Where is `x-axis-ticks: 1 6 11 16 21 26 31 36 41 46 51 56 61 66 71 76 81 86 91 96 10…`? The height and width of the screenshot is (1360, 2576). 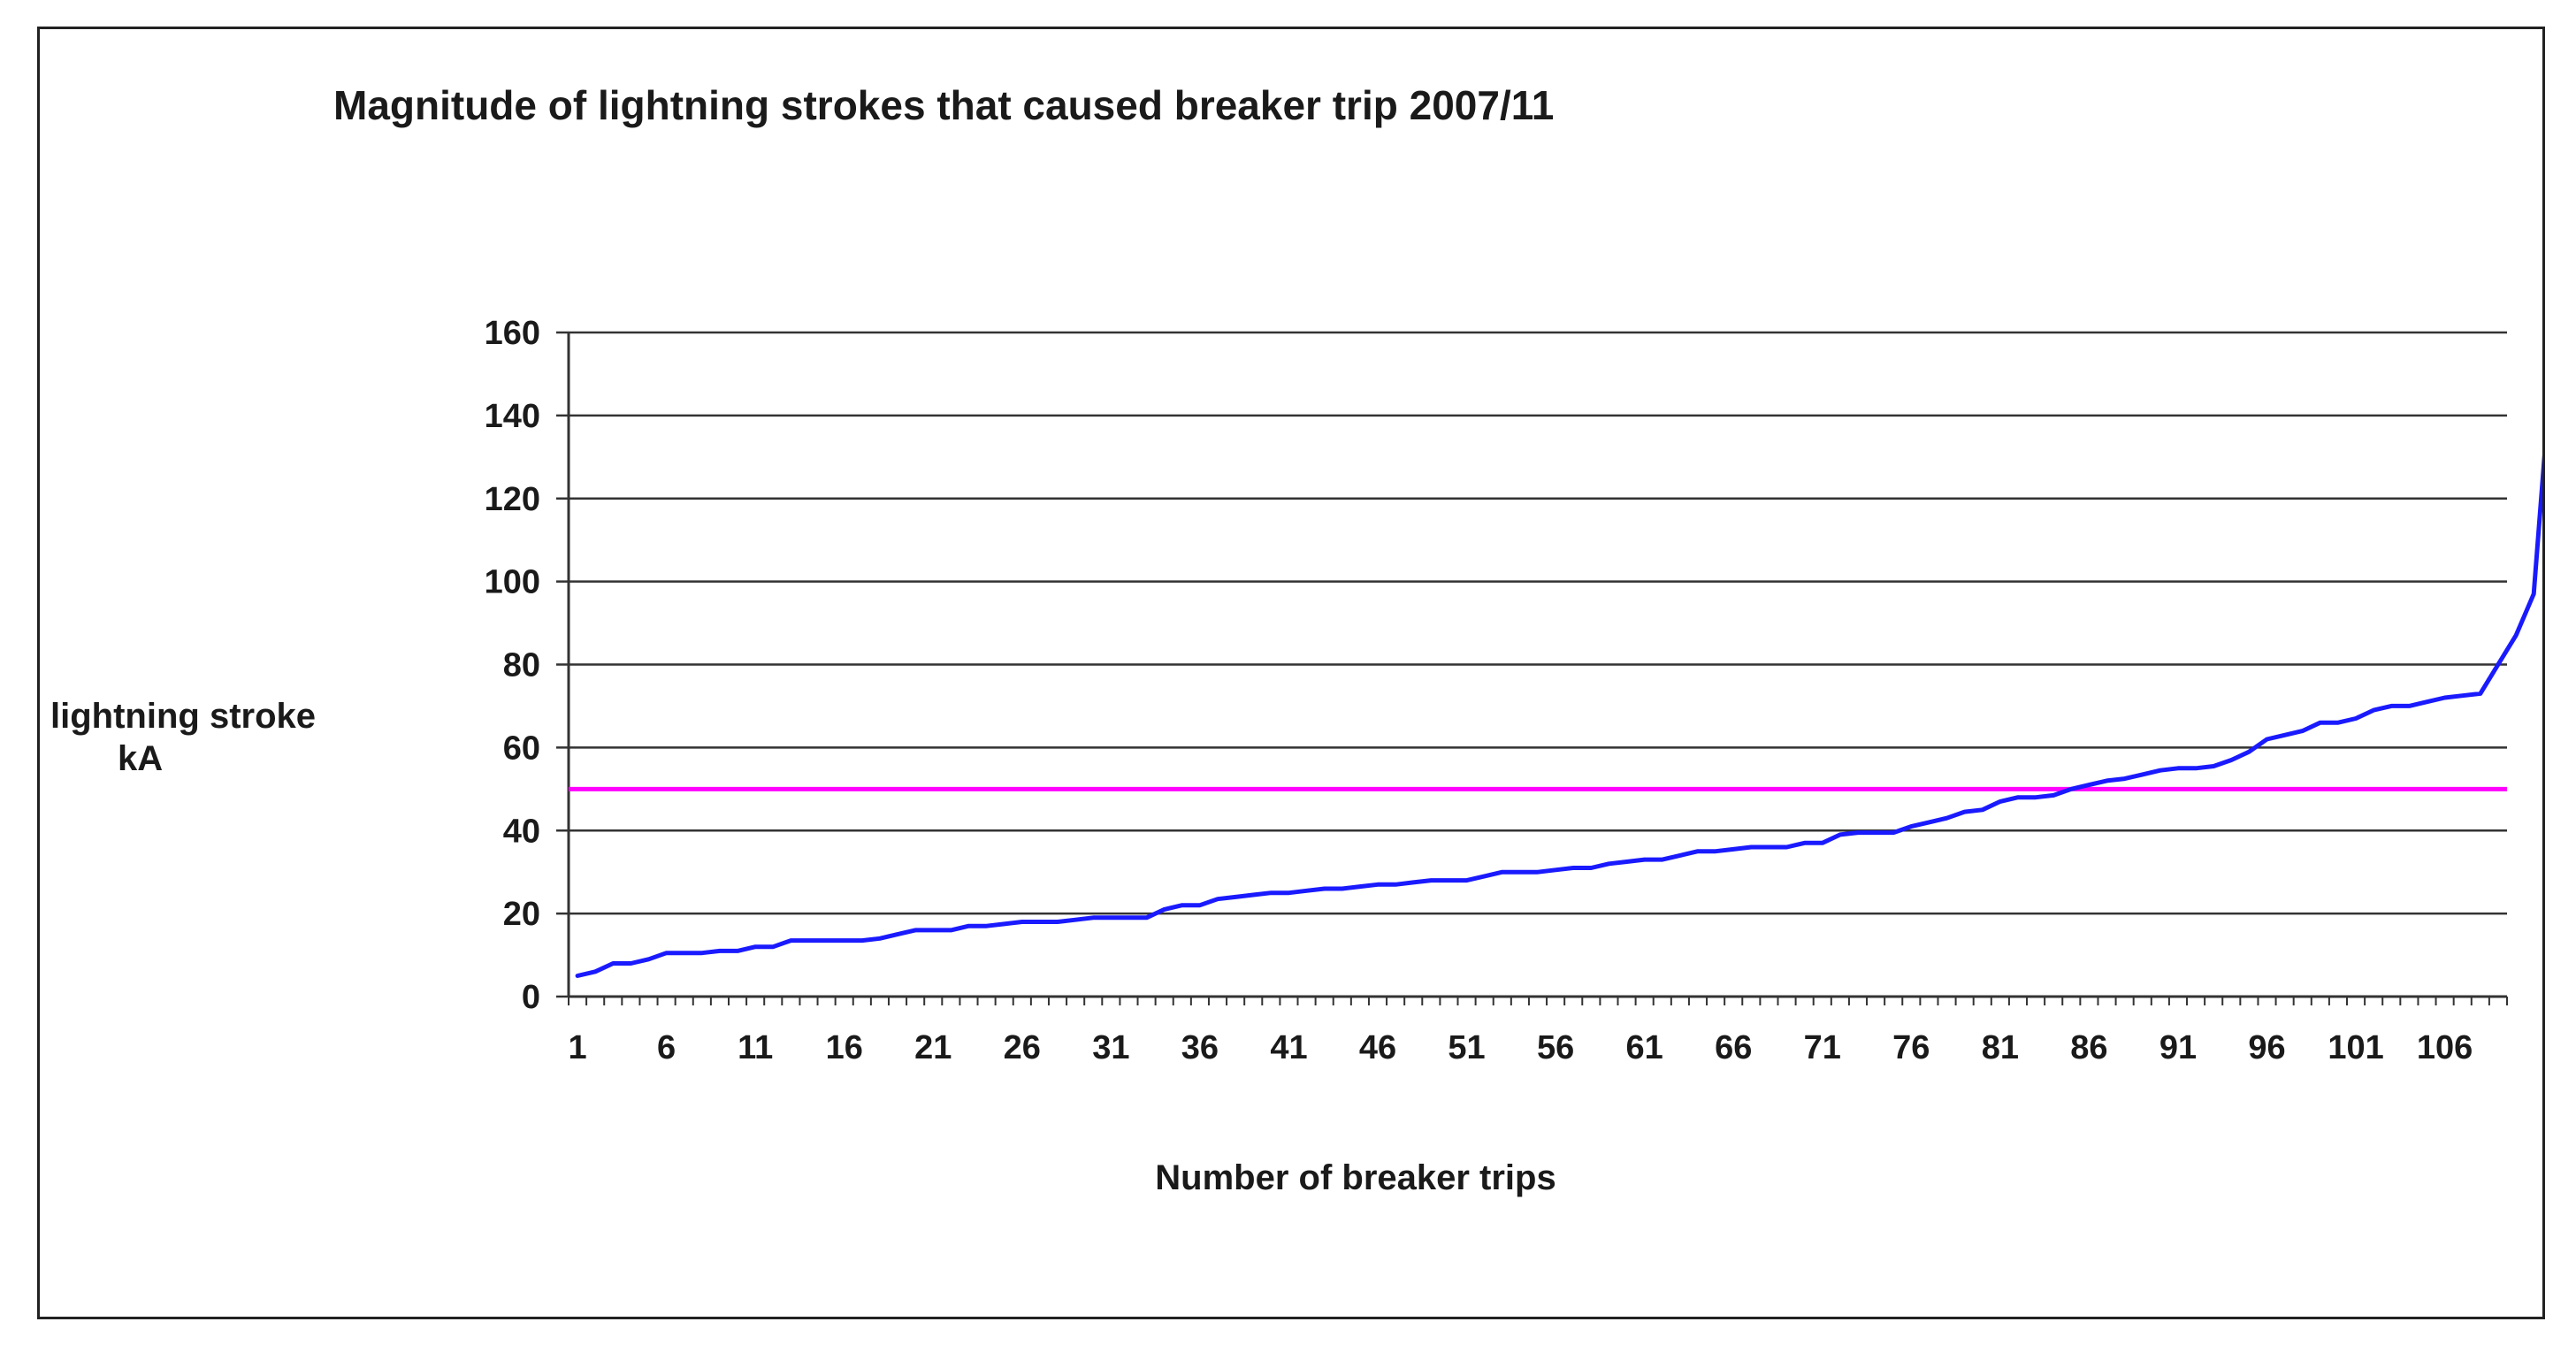 x-axis-ticks: 1 6 11 16 21 26 31 36 41 46 51 56 61 66 71 76 81 86 91 96 10… is located at coordinates (1538, 1031).